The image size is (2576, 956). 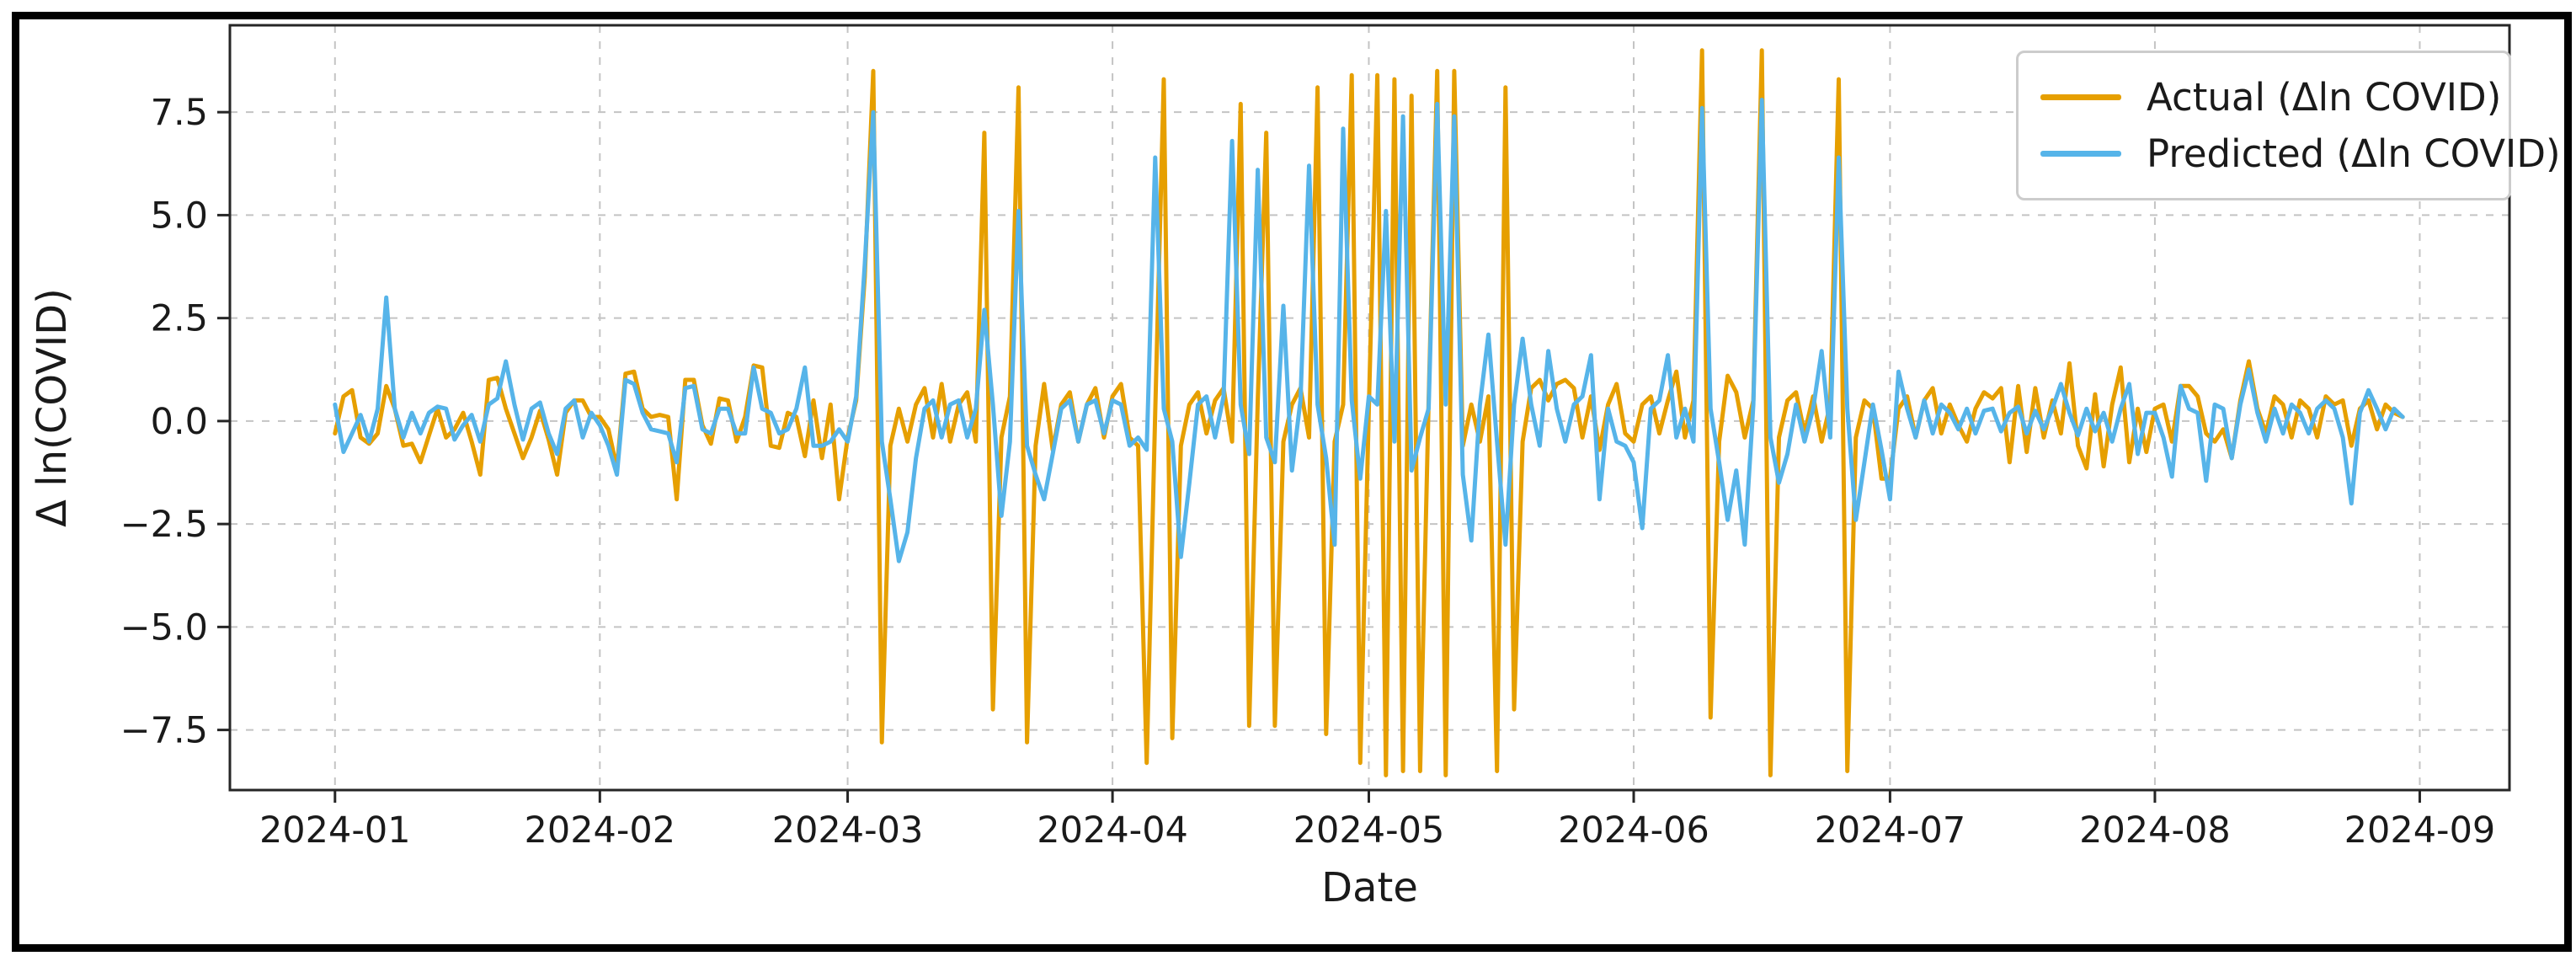 What do you see at coordinates (164, 627) in the screenshot?
I see `y-tick-label: −5.0` at bounding box center [164, 627].